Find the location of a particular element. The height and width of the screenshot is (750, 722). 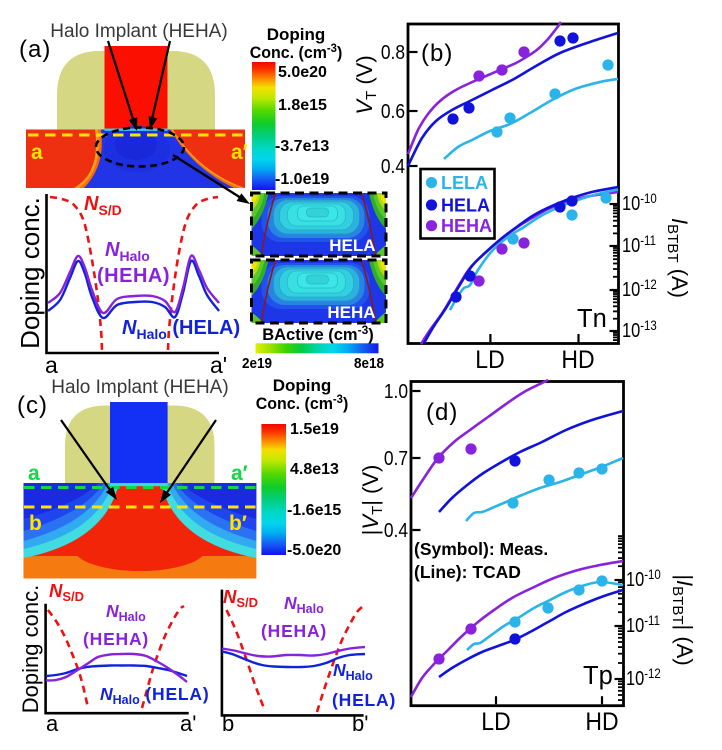

svg-text: IBTBT (A) is located at coordinates (678, 258).